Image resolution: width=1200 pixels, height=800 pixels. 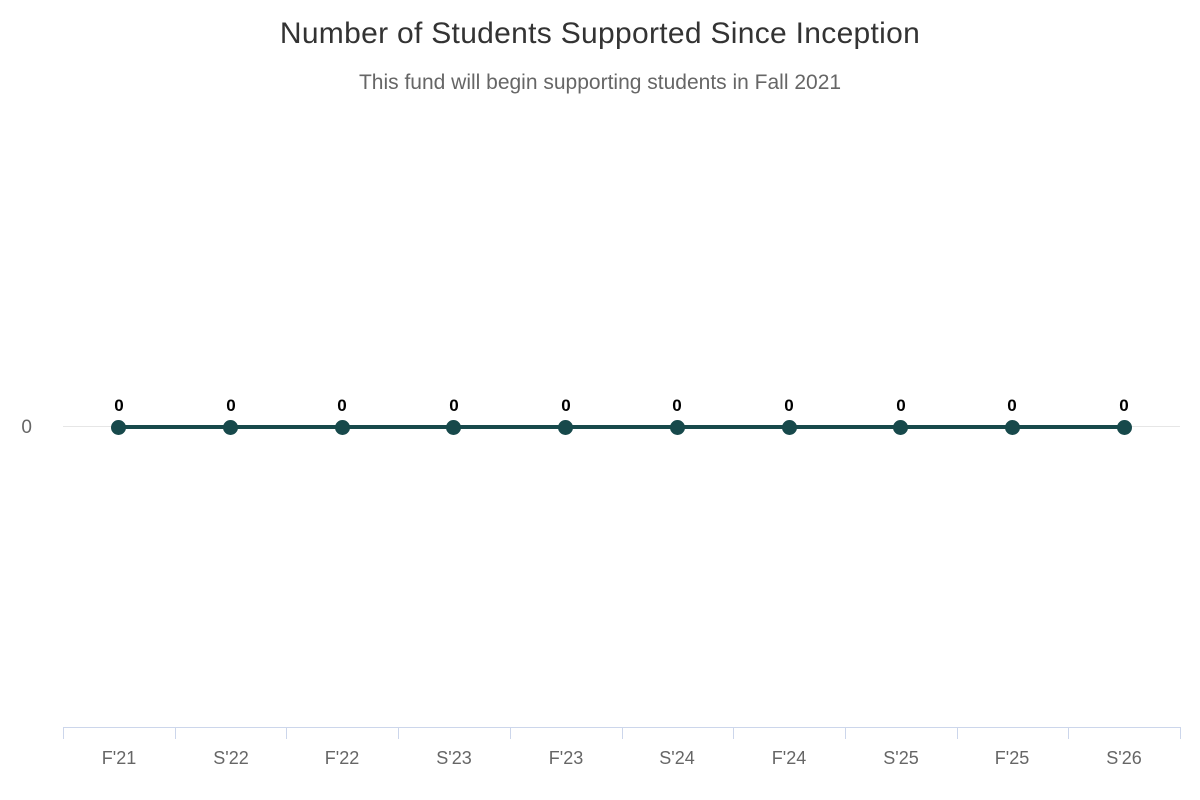 What do you see at coordinates (1012, 758) in the screenshot?
I see `x-axis-category-label: F'25` at bounding box center [1012, 758].